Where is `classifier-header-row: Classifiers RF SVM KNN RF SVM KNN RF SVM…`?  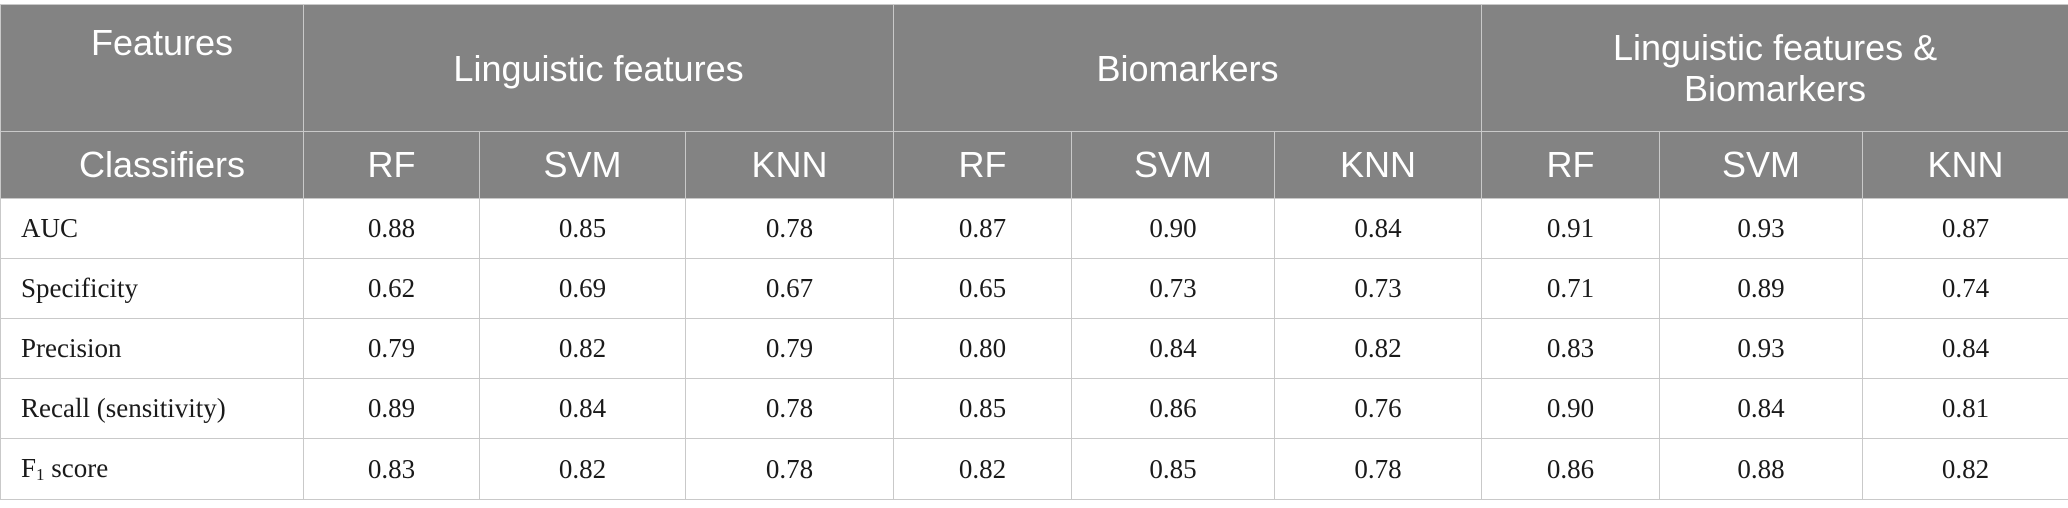
classifier-header-row: Classifiers RF SVM KNN RF SVM KNN RF SVM… is located at coordinates (1034, 165).